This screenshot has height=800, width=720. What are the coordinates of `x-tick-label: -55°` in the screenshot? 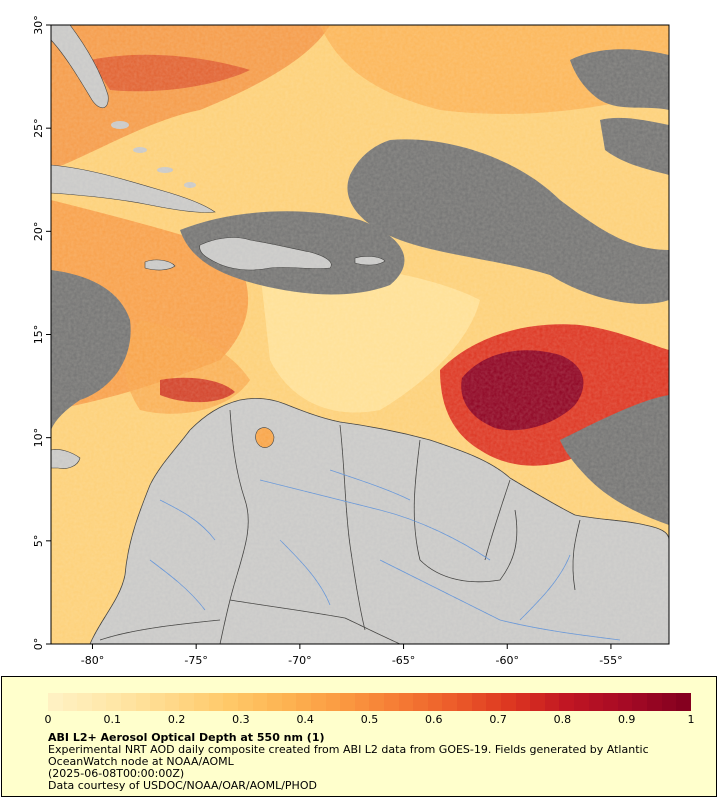 It's located at (610, 660).